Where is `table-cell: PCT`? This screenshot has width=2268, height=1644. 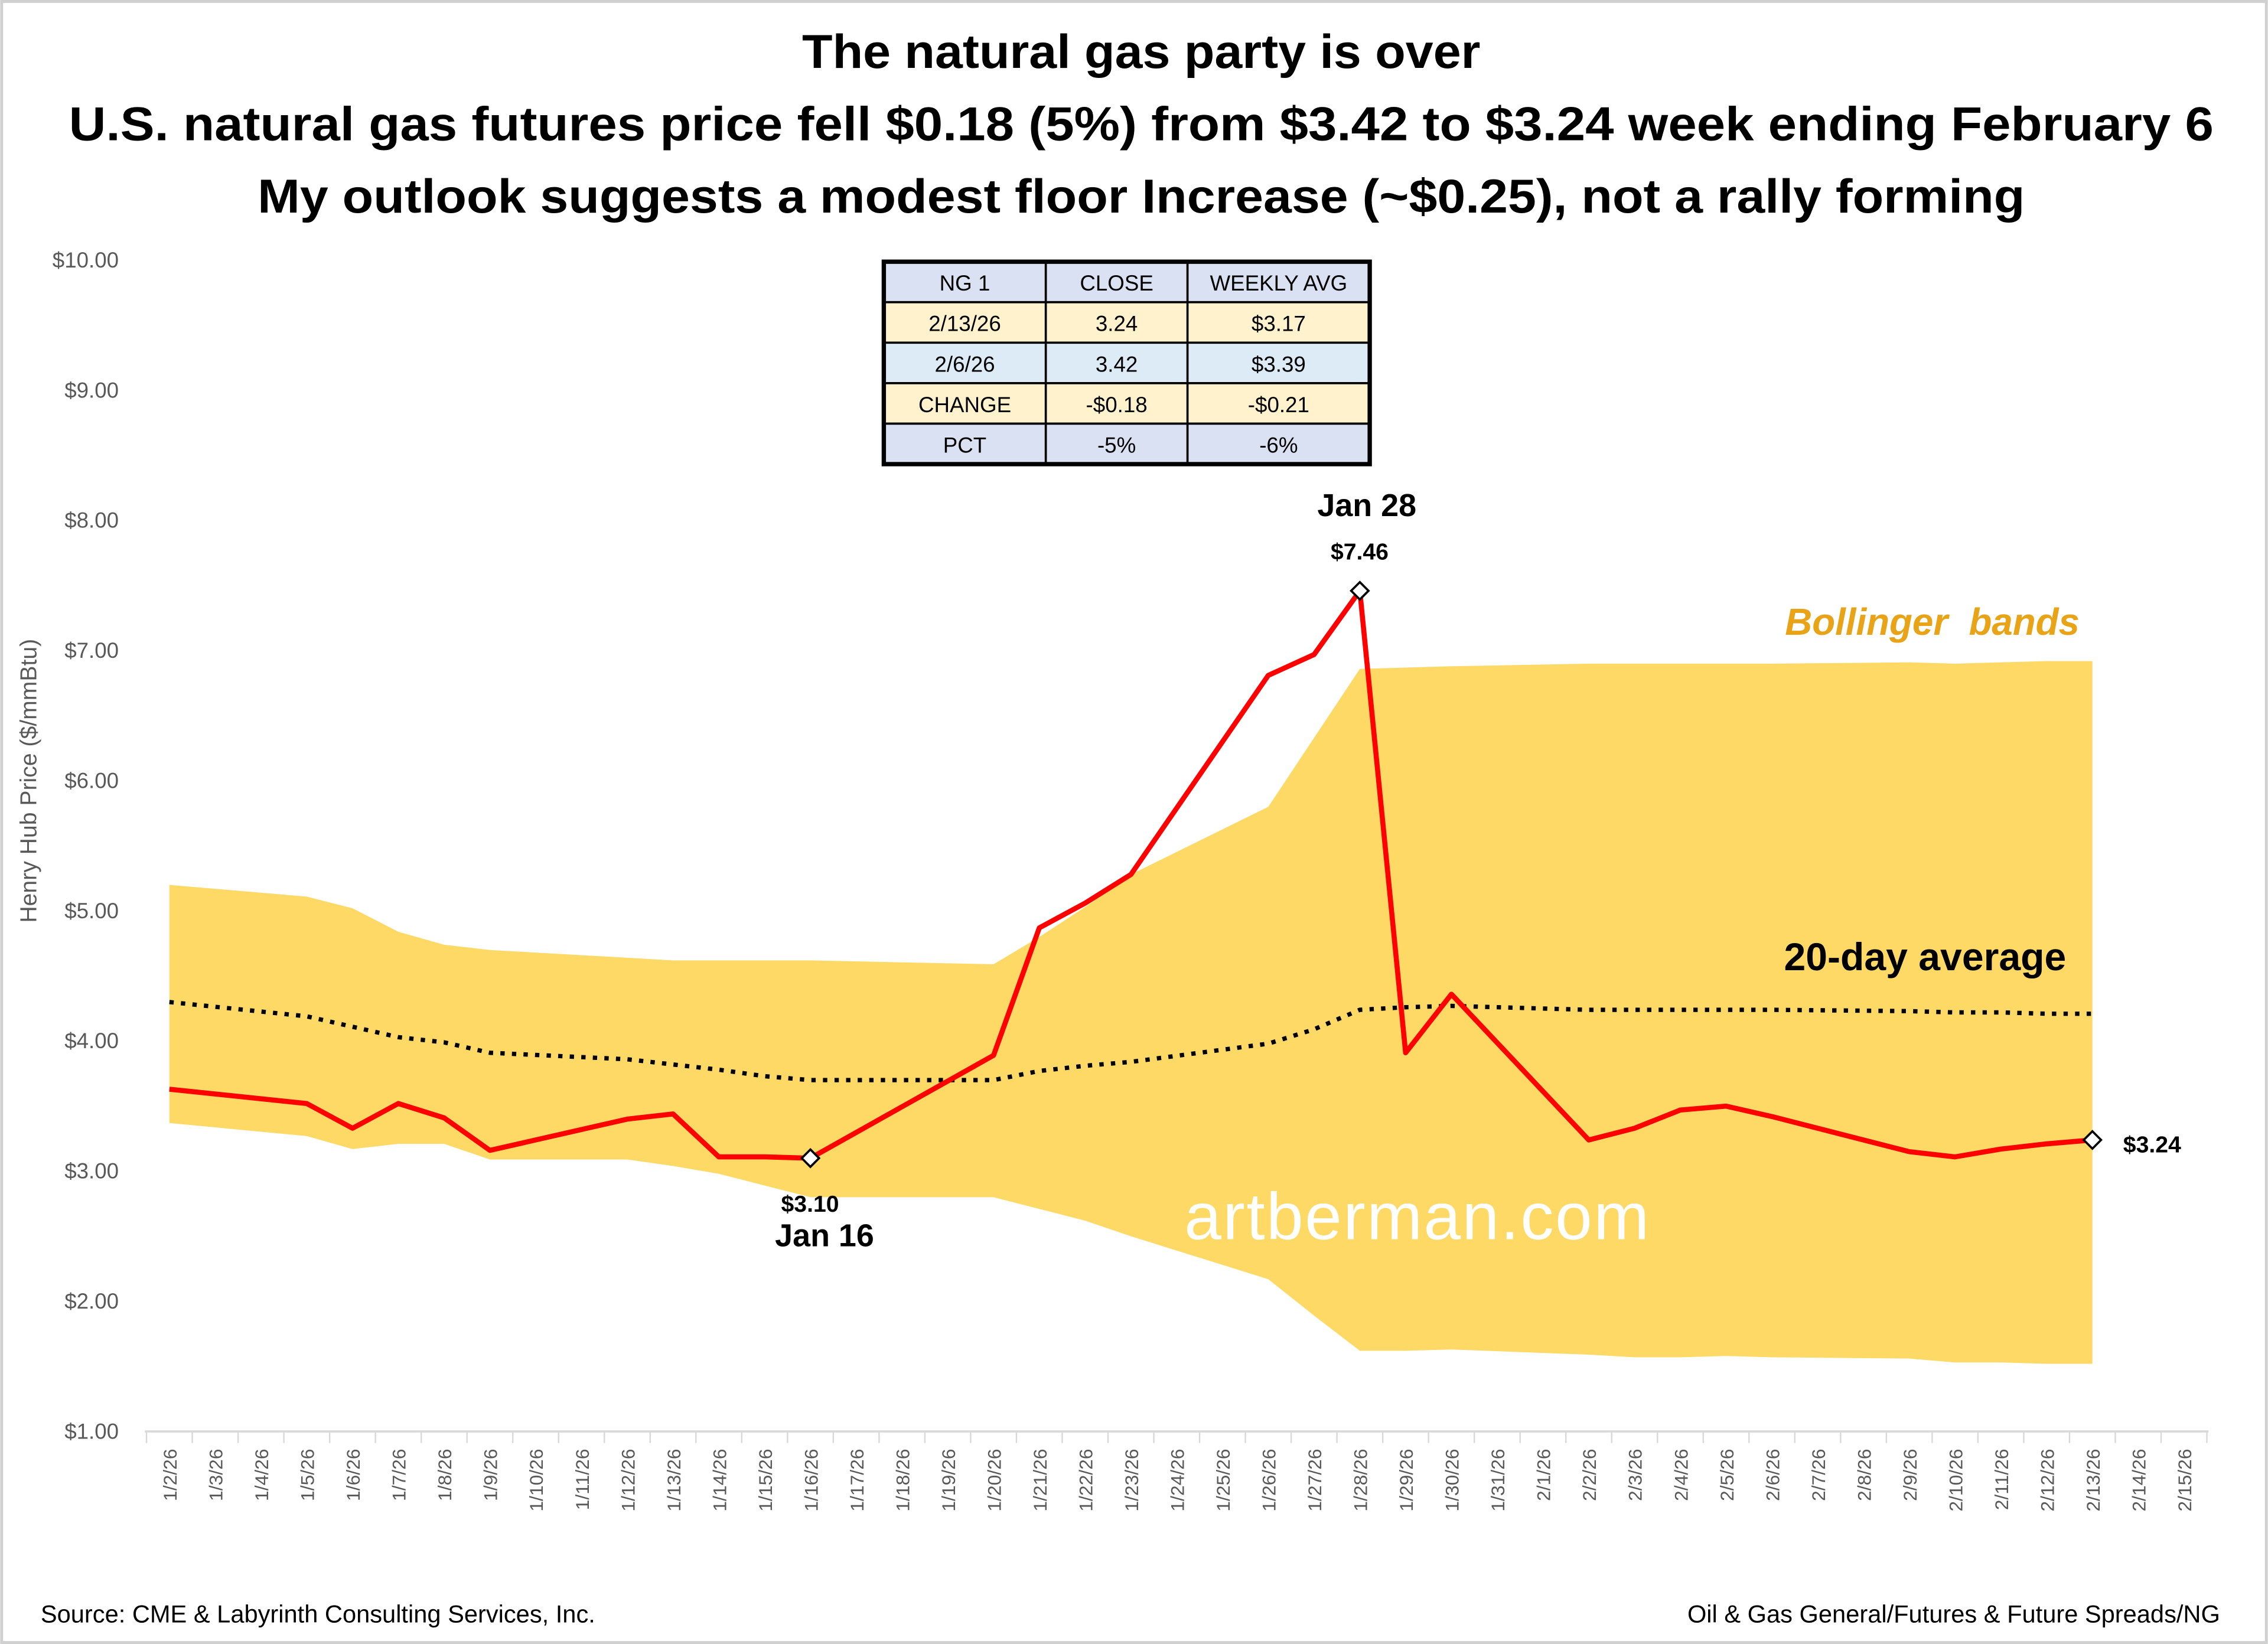 table-cell: PCT is located at coordinates (964, 445).